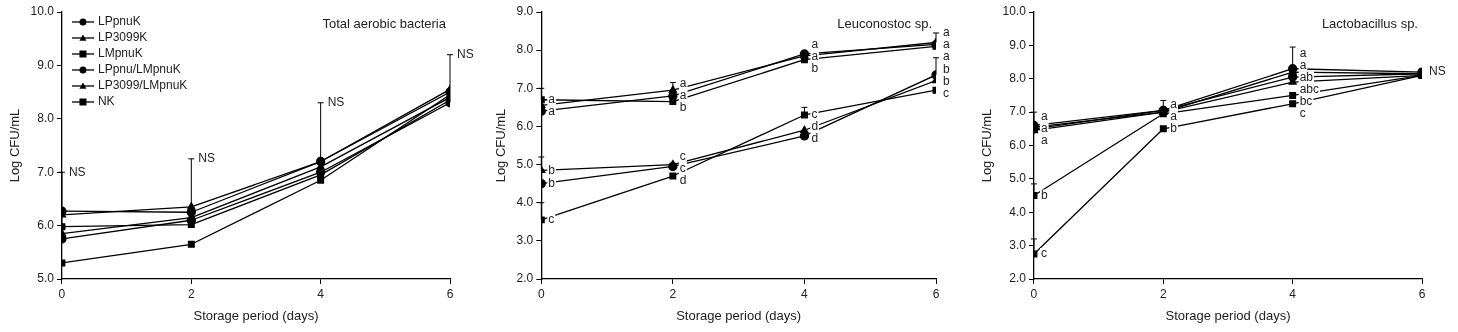 The image size is (1458, 332). What do you see at coordinates (120, 53) in the screenshot?
I see `legend-label: LMpnuK` at bounding box center [120, 53].